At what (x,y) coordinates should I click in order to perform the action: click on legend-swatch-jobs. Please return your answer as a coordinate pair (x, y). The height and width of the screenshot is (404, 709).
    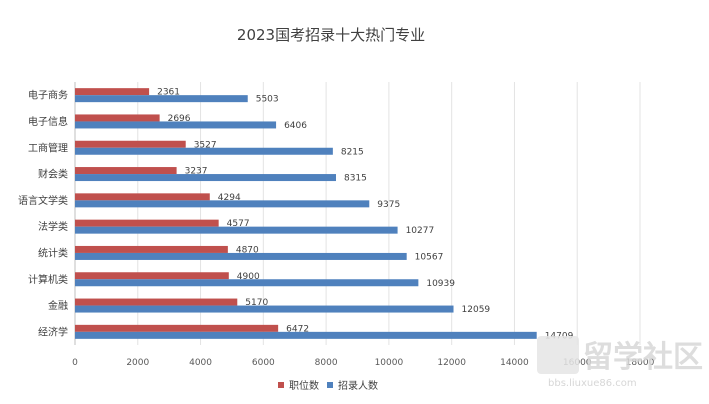
    Looking at the image, I should click on (281, 385).